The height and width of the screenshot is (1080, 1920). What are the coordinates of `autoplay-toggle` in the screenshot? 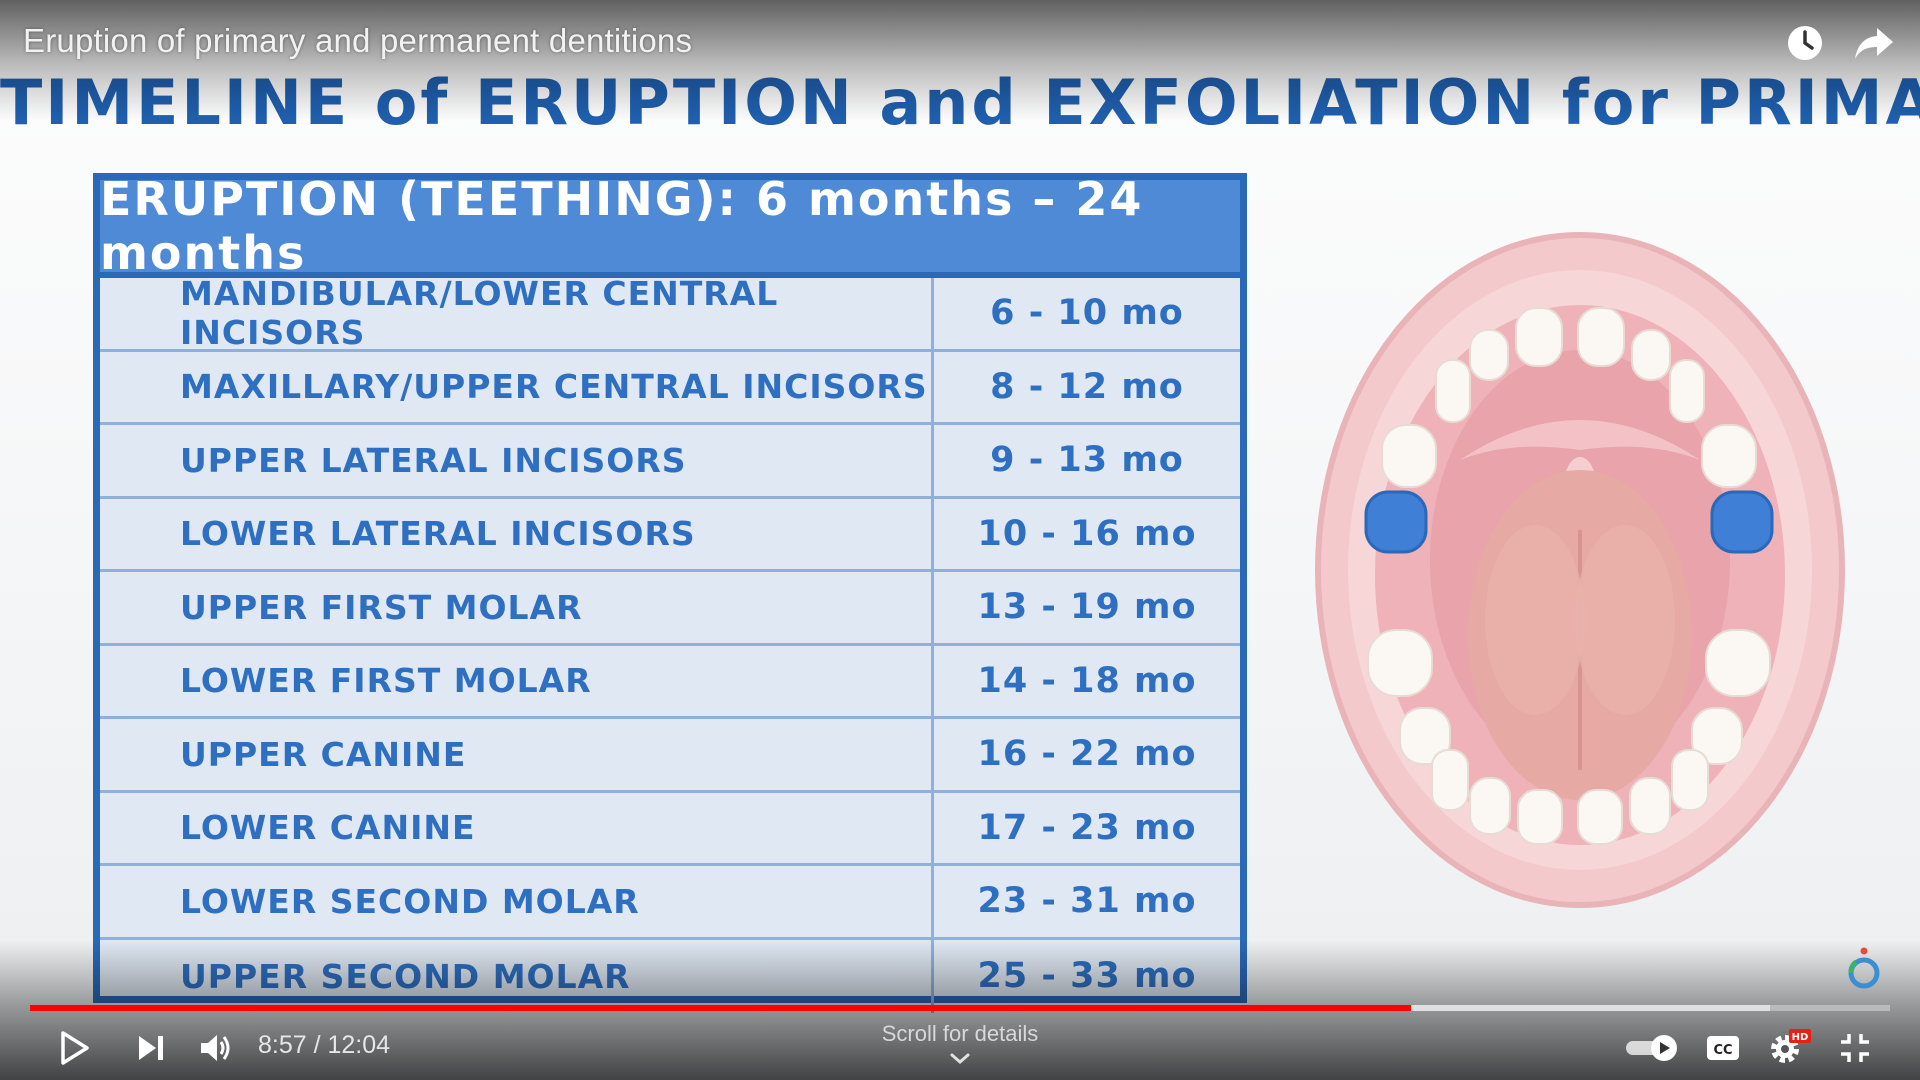 It's located at (1653, 1048).